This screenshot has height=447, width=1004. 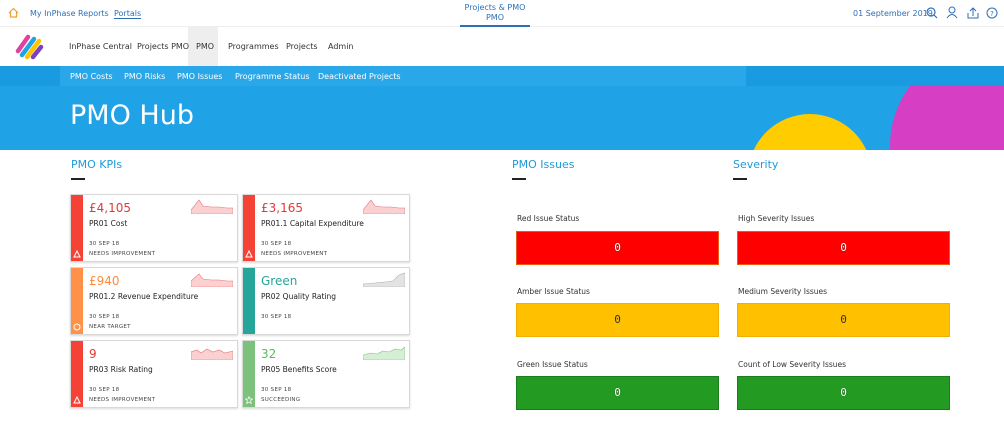 I want to click on nav-item: PMO, so click(x=205, y=46).